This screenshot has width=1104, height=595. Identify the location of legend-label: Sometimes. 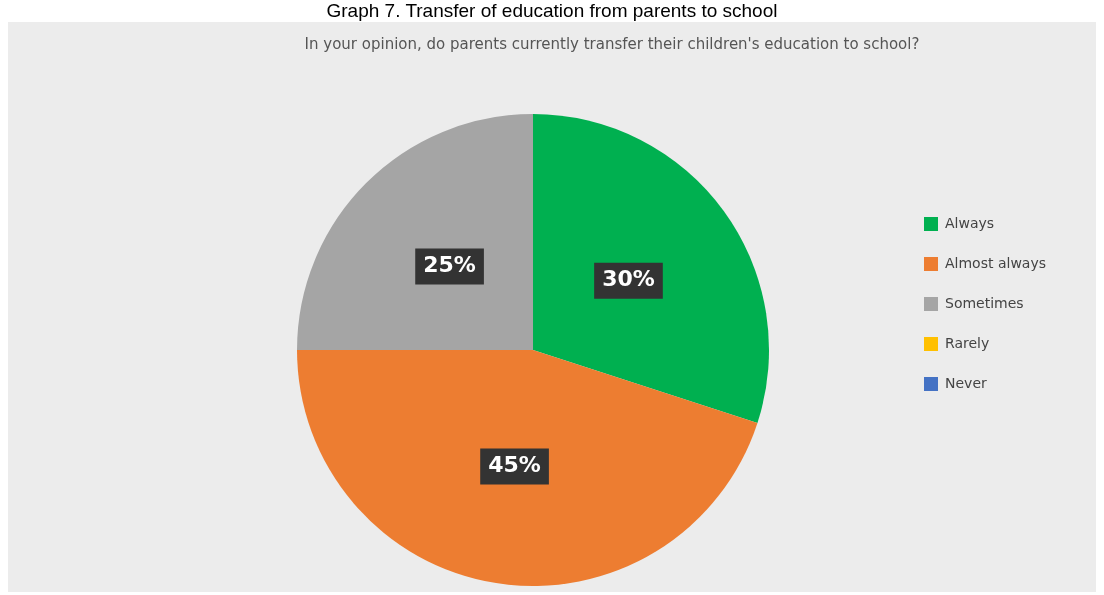
(984, 302).